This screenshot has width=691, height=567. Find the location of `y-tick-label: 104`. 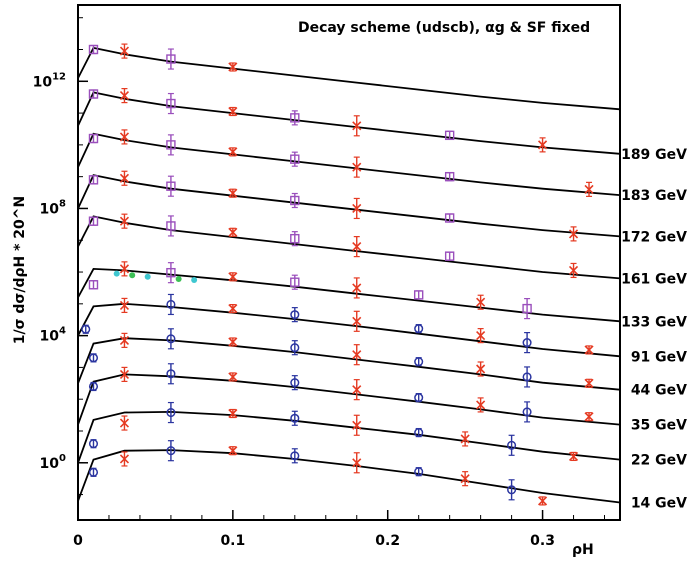

y-tick-label: 104 is located at coordinates (53, 335).